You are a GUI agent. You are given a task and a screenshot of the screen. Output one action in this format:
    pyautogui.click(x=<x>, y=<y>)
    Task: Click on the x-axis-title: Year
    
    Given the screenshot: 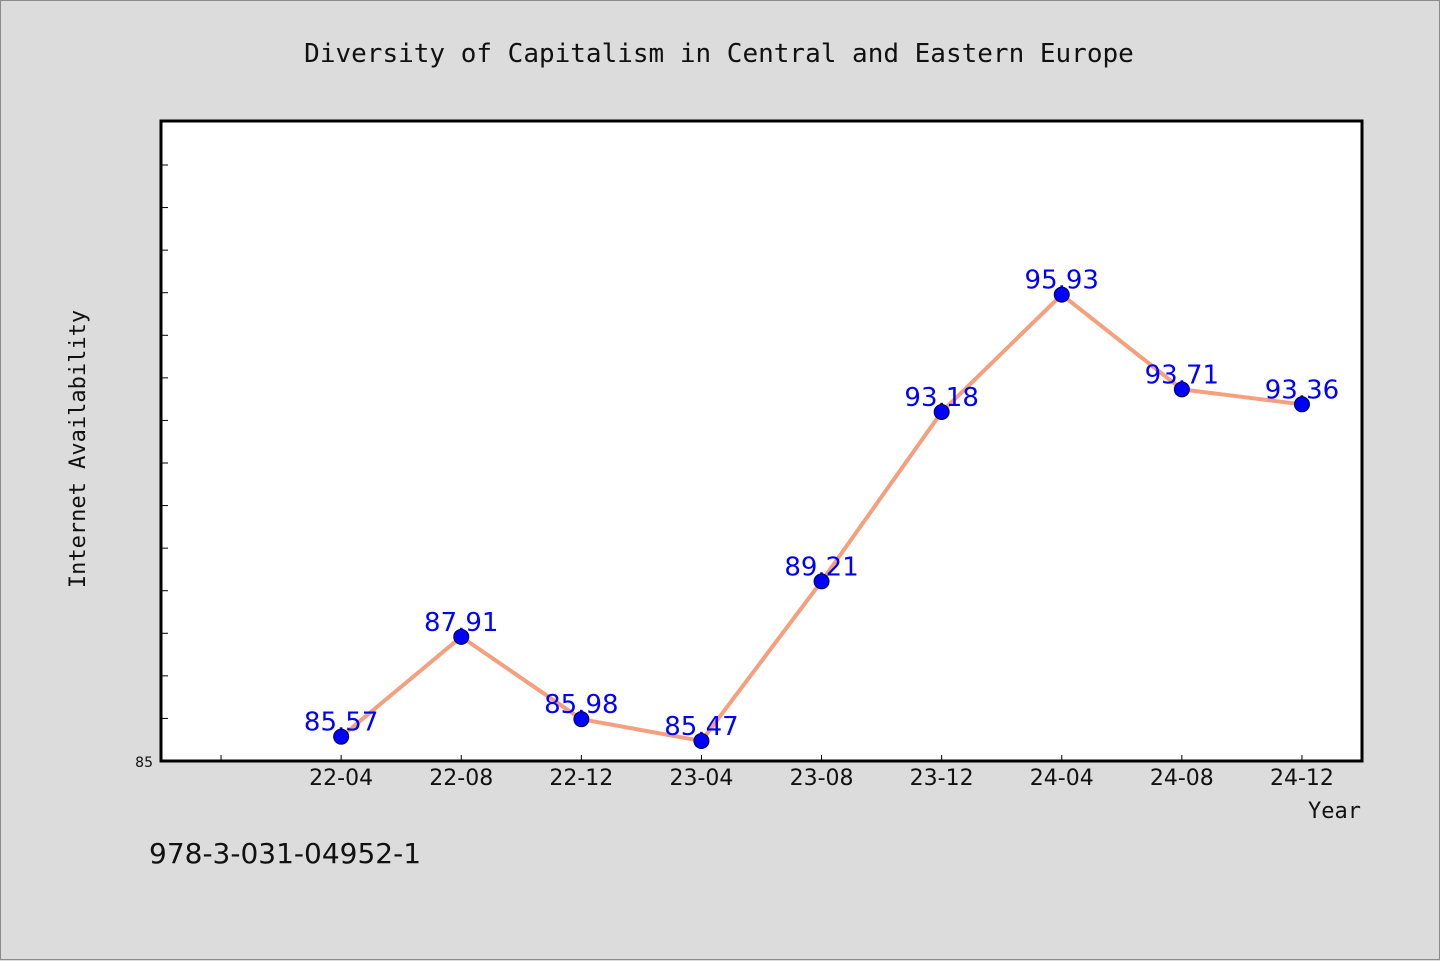 What is the action you would take?
    pyautogui.click(x=1334, y=811)
    